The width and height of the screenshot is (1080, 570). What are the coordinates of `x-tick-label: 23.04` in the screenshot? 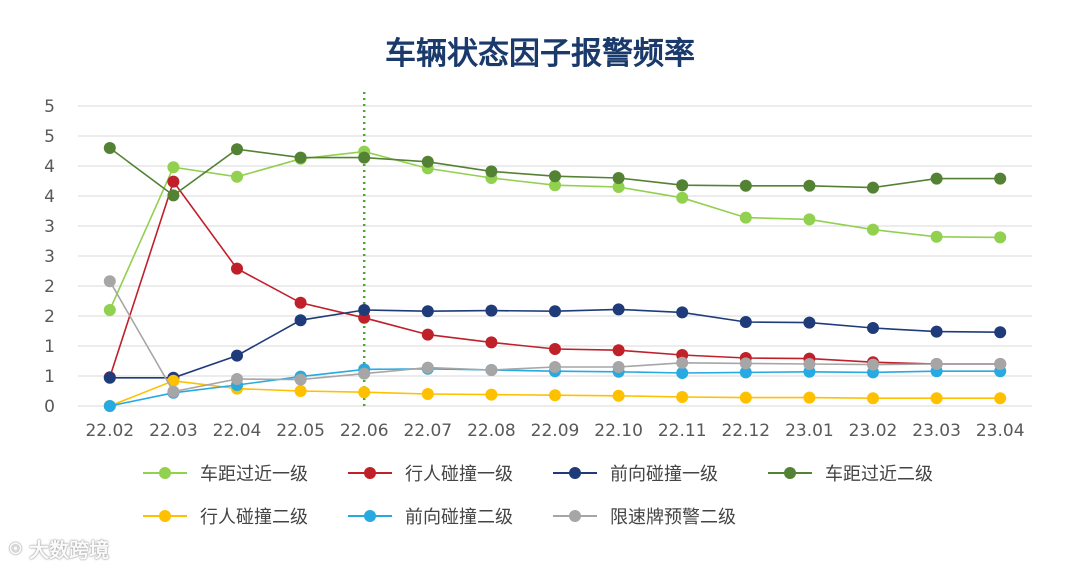 It's located at (1000, 431).